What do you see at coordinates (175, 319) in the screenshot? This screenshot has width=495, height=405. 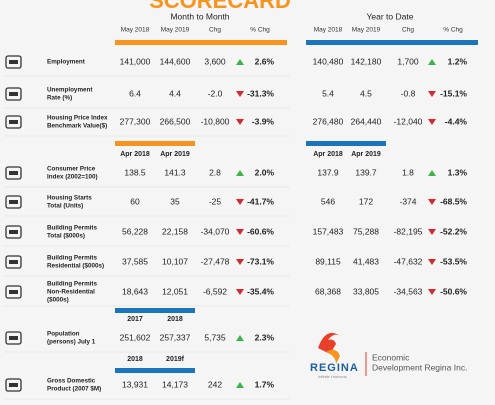 I see `period-header: 2018` at bounding box center [175, 319].